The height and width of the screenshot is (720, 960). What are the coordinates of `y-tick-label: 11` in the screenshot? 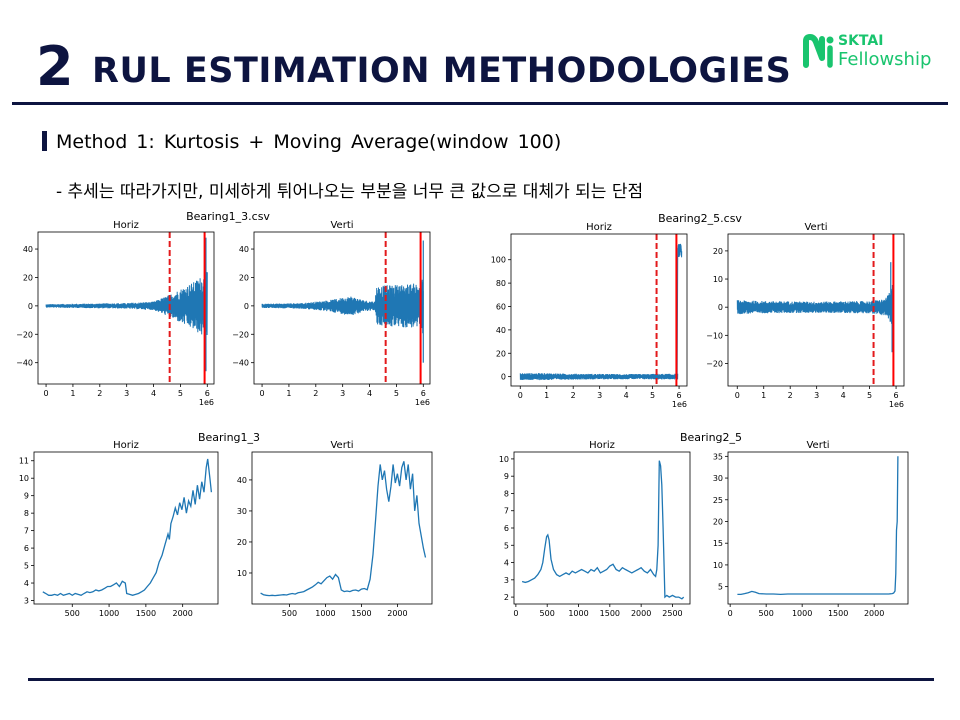 It's located at (24, 461).